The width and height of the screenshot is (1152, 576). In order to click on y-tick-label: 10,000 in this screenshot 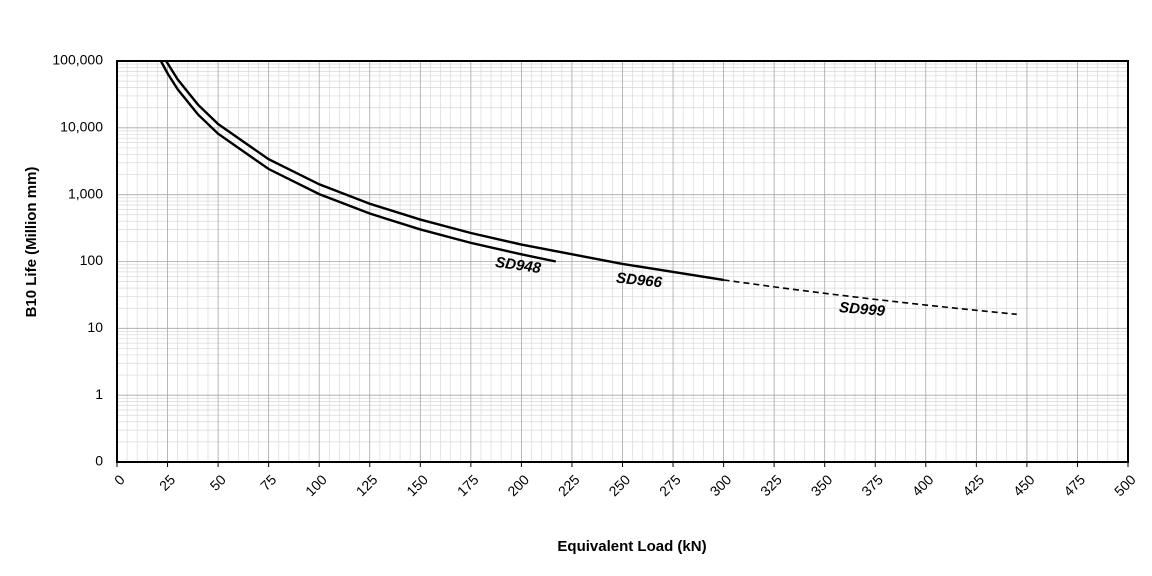, I will do `click(81, 127)`.